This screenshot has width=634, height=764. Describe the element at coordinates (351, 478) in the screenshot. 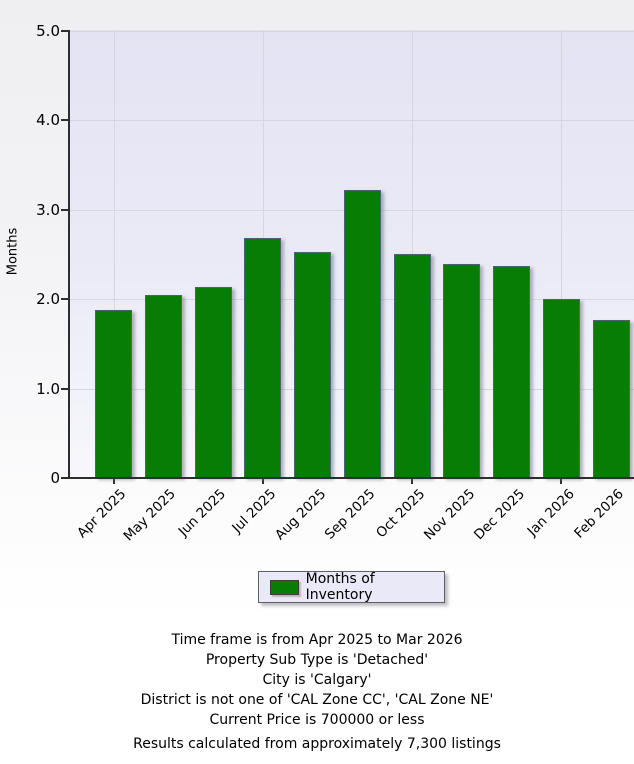

I see `x-axis-line` at that location.